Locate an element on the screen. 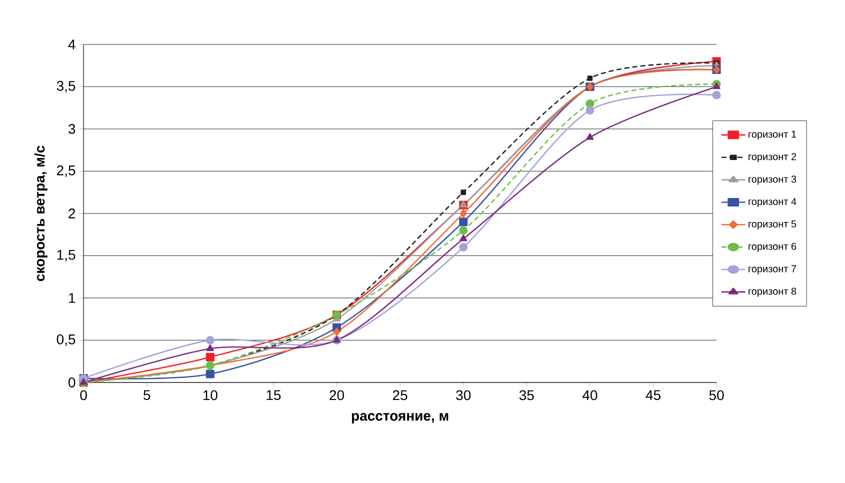 The height and width of the screenshot is (483, 845). legend-label: горизонт 5 is located at coordinates (772, 225).